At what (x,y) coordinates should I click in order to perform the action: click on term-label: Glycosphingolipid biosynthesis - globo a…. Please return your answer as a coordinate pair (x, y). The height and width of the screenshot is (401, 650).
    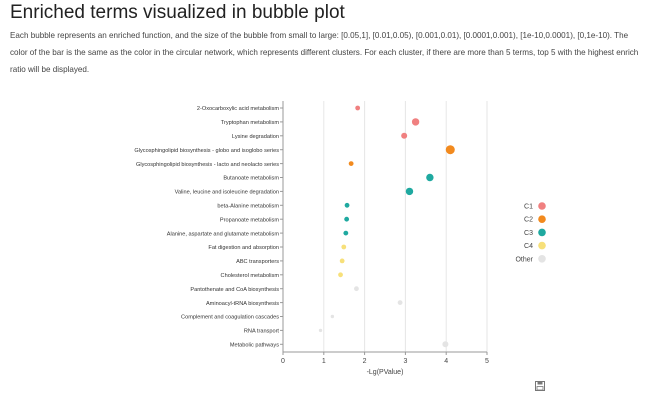
    Looking at the image, I should click on (206, 151).